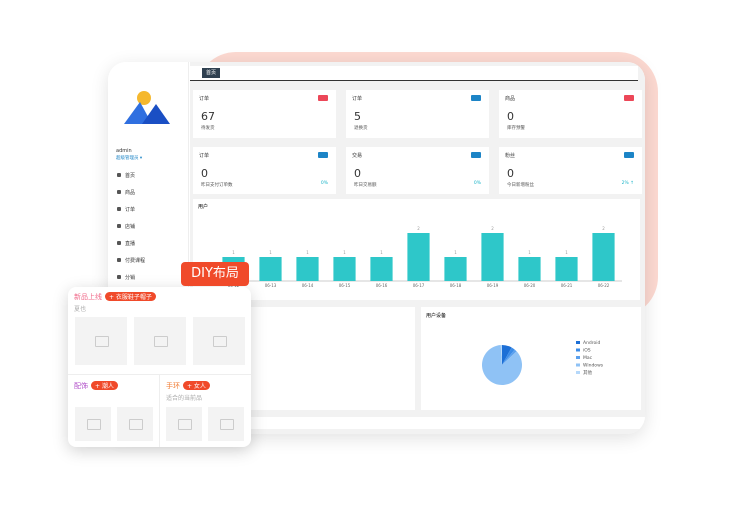 Image resolution: width=739 pixels, height=507 pixels. Describe the element at coordinates (130, 210) in the screenshot. I see `menu-item: 订单` at that location.